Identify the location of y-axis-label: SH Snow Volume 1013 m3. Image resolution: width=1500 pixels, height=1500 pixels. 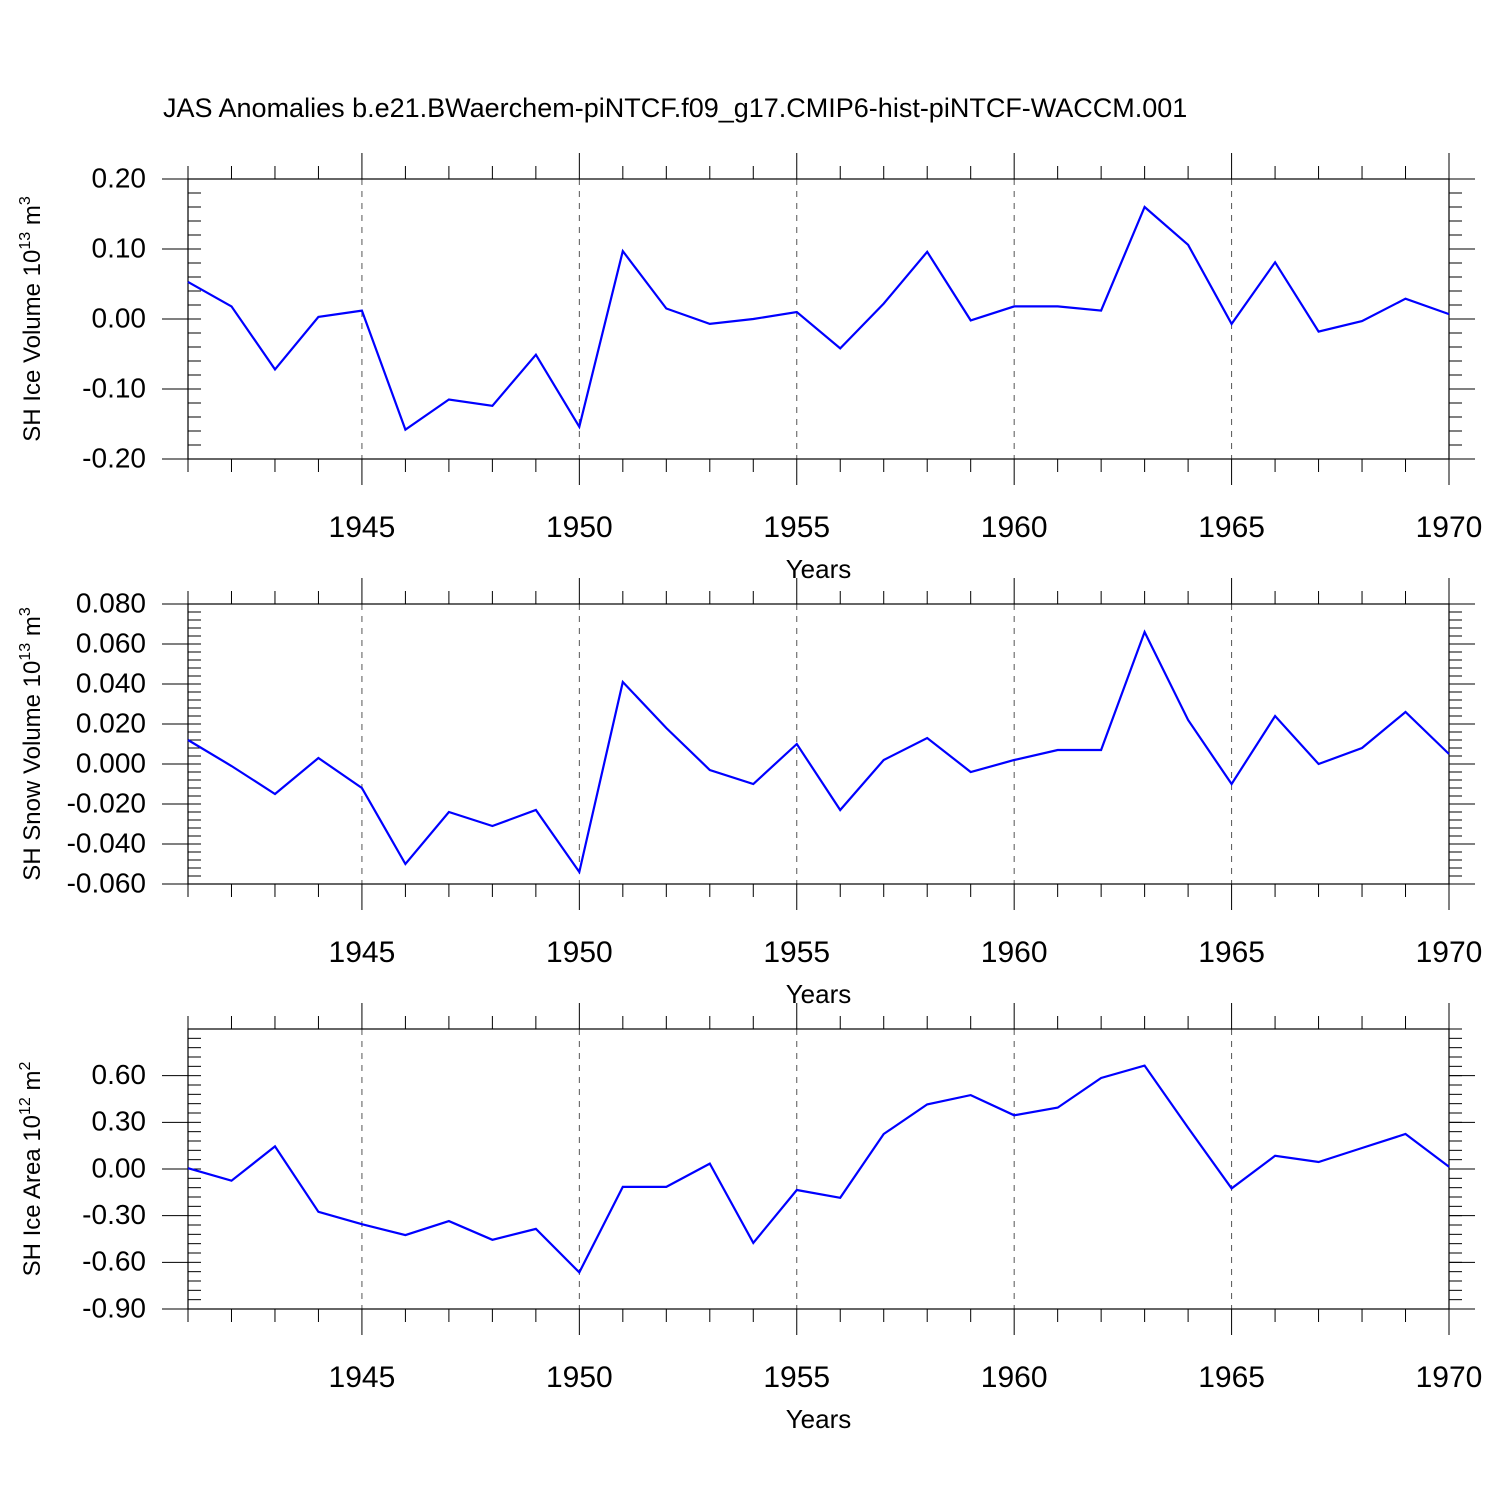
(31, 744).